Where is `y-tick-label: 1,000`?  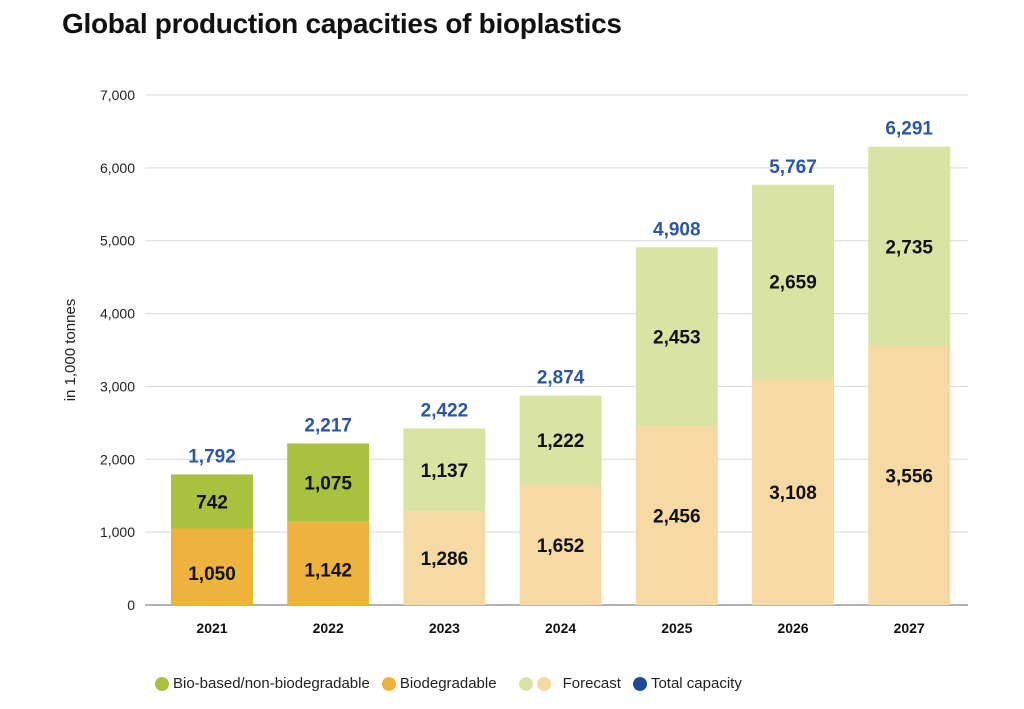
y-tick-label: 1,000 is located at coordinates (117, 532).